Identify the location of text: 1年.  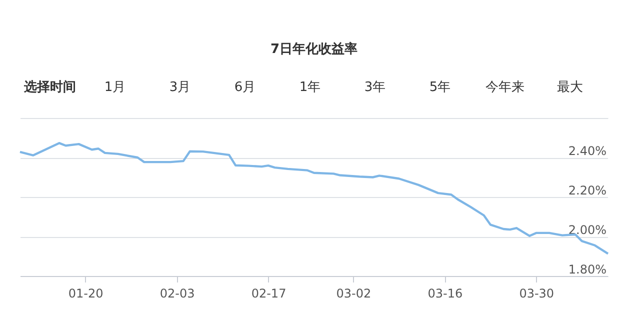
(310, 87).